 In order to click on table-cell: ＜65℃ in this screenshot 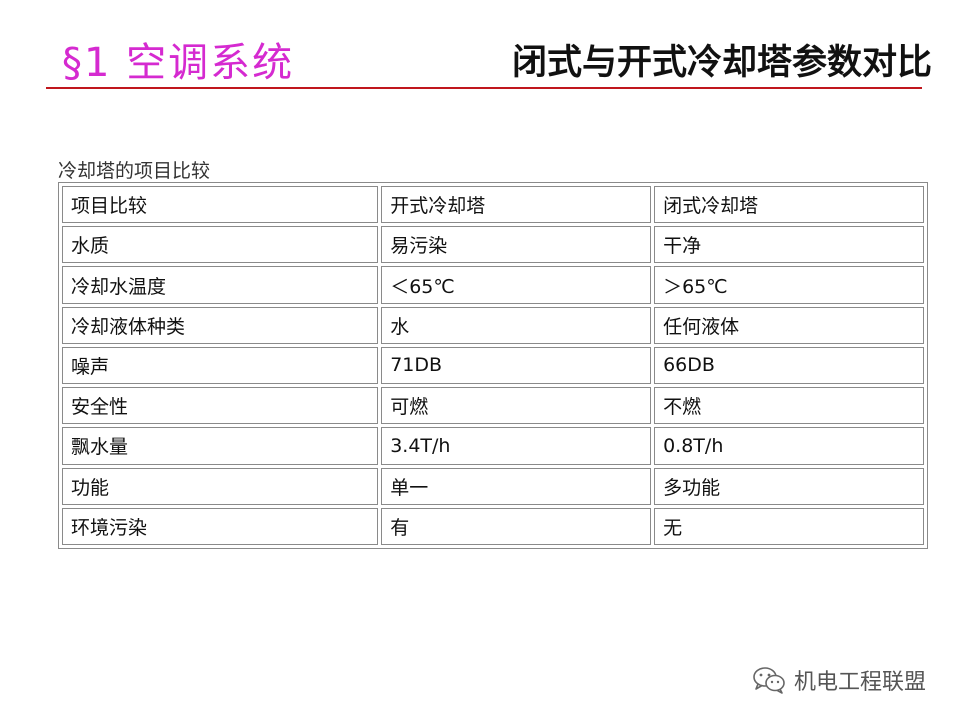, I will do `click(516, 285)`.